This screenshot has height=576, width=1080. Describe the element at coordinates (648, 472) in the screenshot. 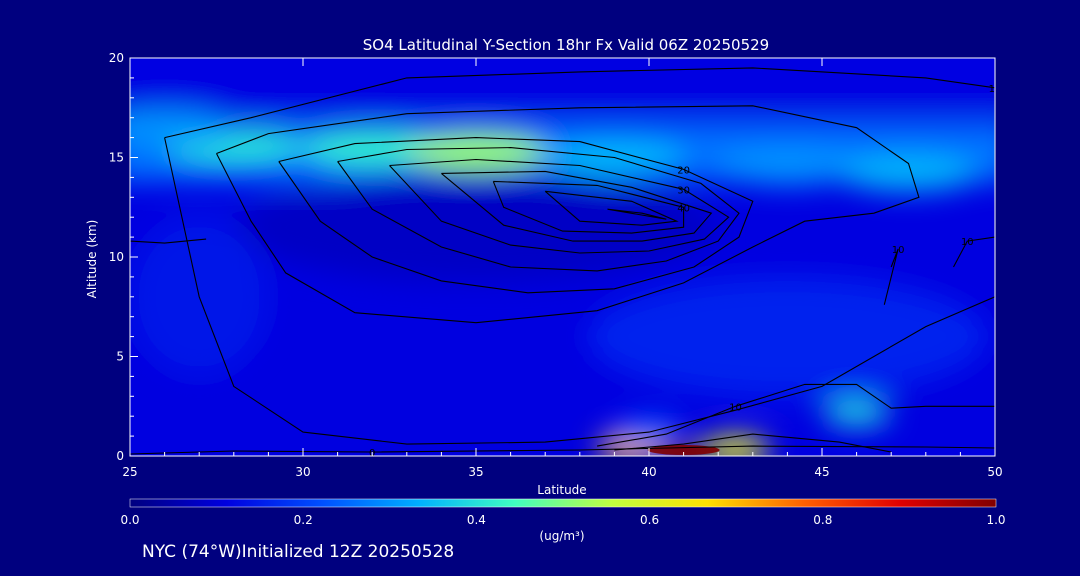

I see `x-tick-label-3: 40` at that location.